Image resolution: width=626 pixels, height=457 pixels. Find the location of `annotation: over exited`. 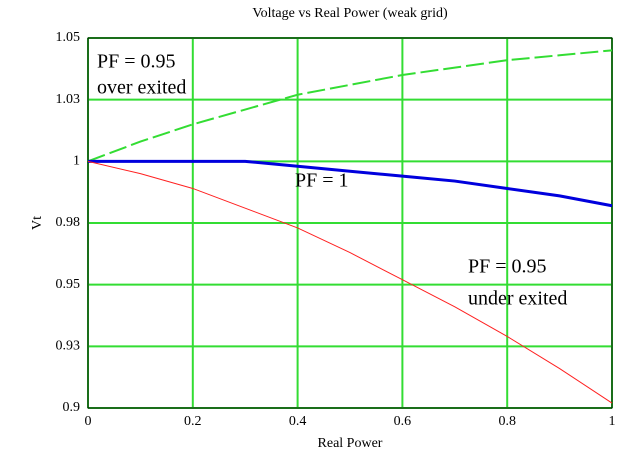

annotation: over exited is located at coordinates (141, 88).